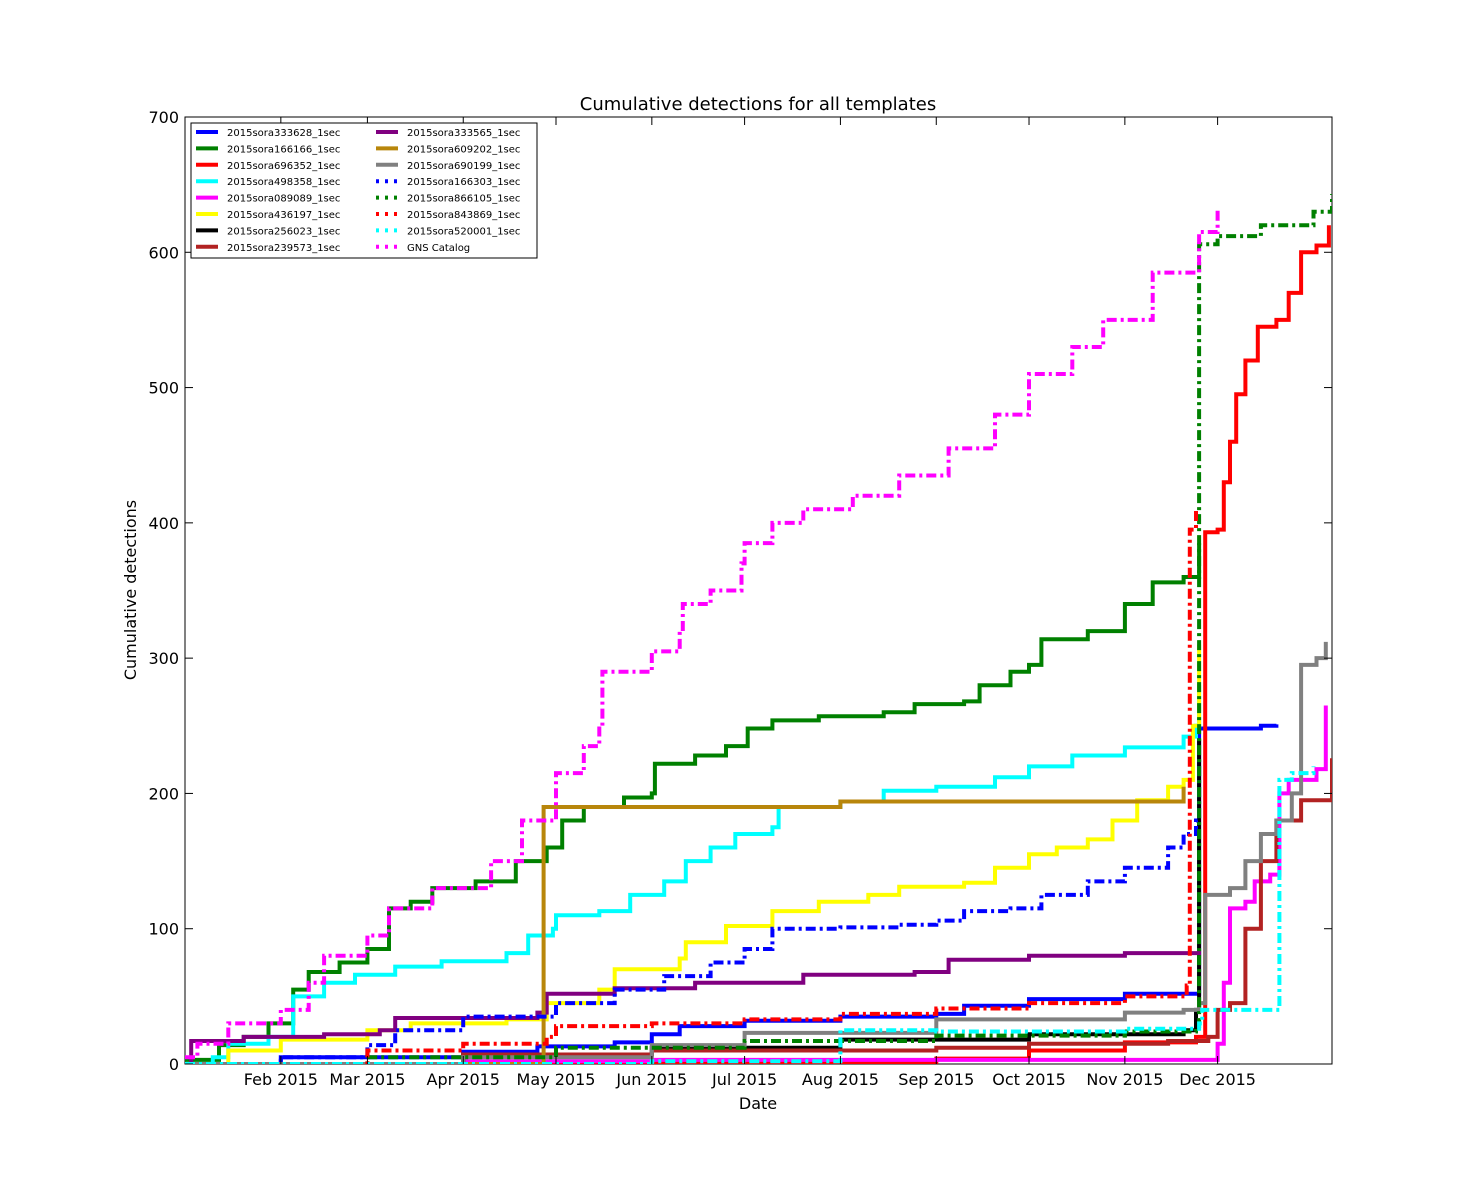 The image size is (1480, 1182). I want to click on legend-label: 2015sora436197_1sec, so click(283, 215).